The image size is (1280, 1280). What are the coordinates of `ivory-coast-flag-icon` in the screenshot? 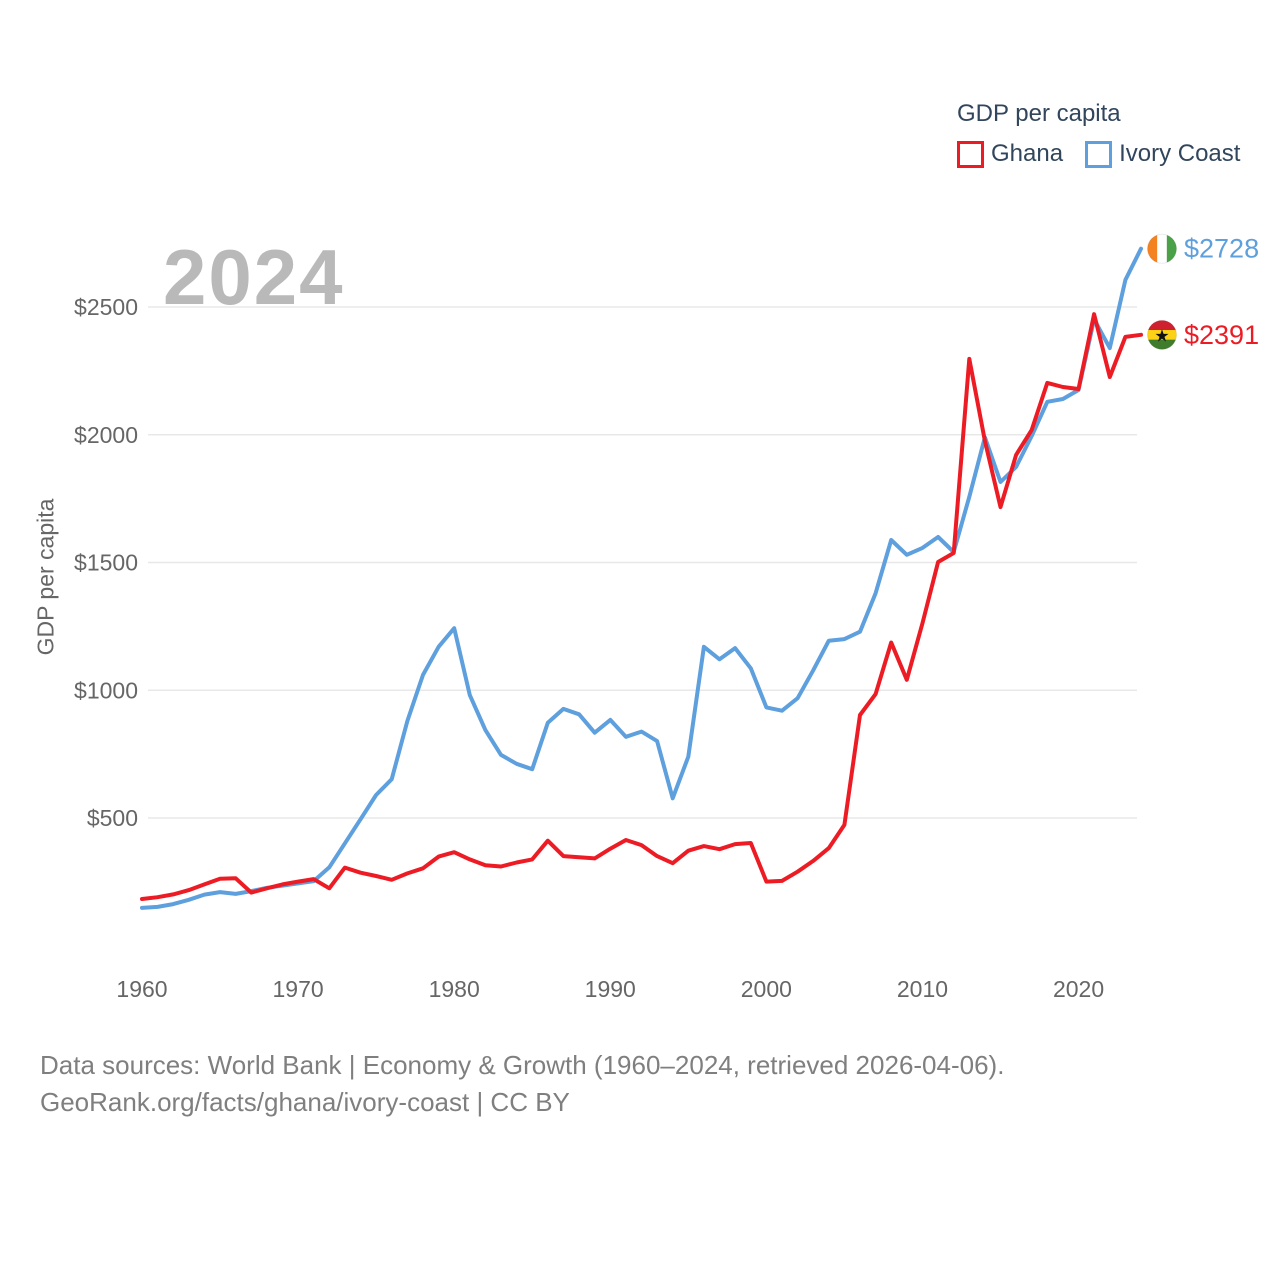 It's located at (1162, 249).